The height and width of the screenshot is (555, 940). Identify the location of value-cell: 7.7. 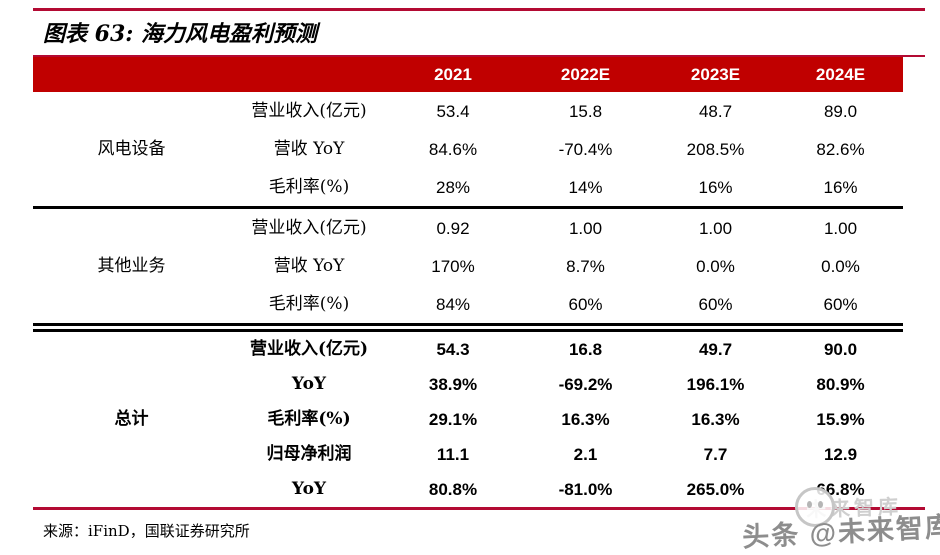
(715, 454).